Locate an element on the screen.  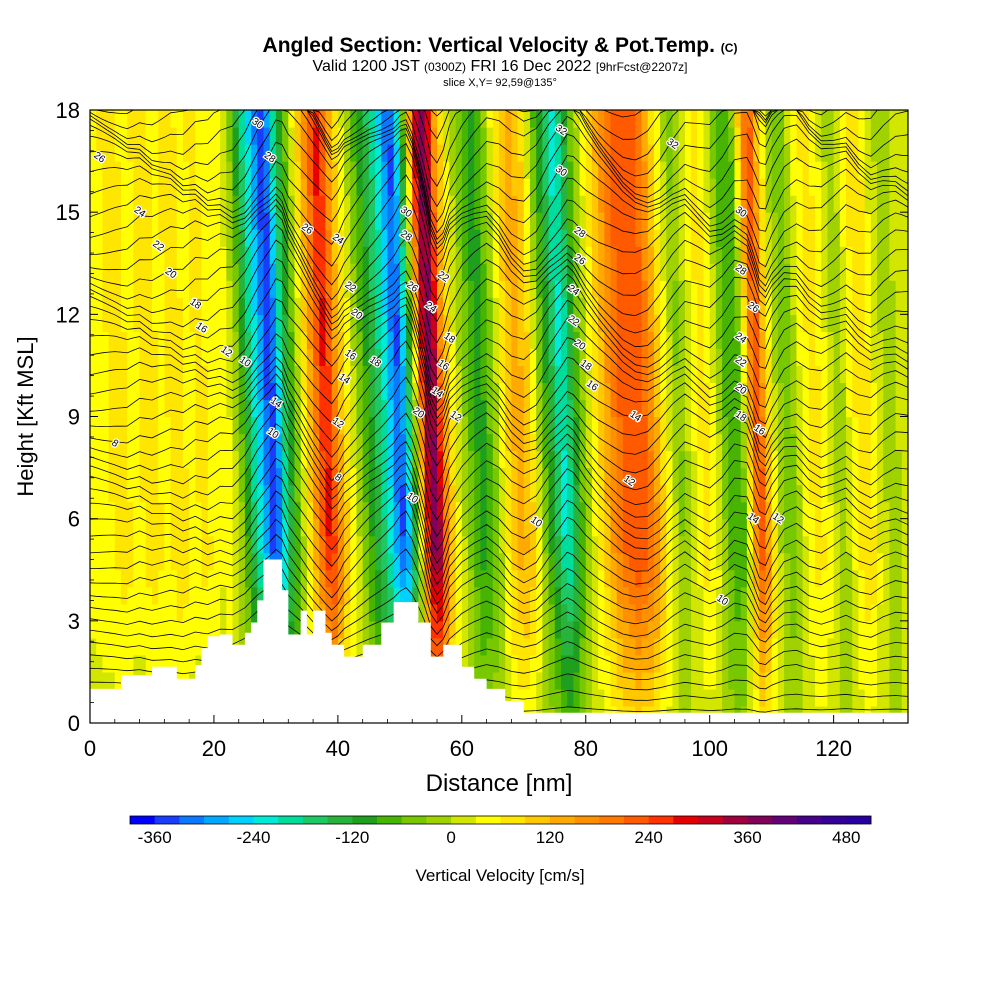
colorbar-swatch is located at coordinates (711, 820).